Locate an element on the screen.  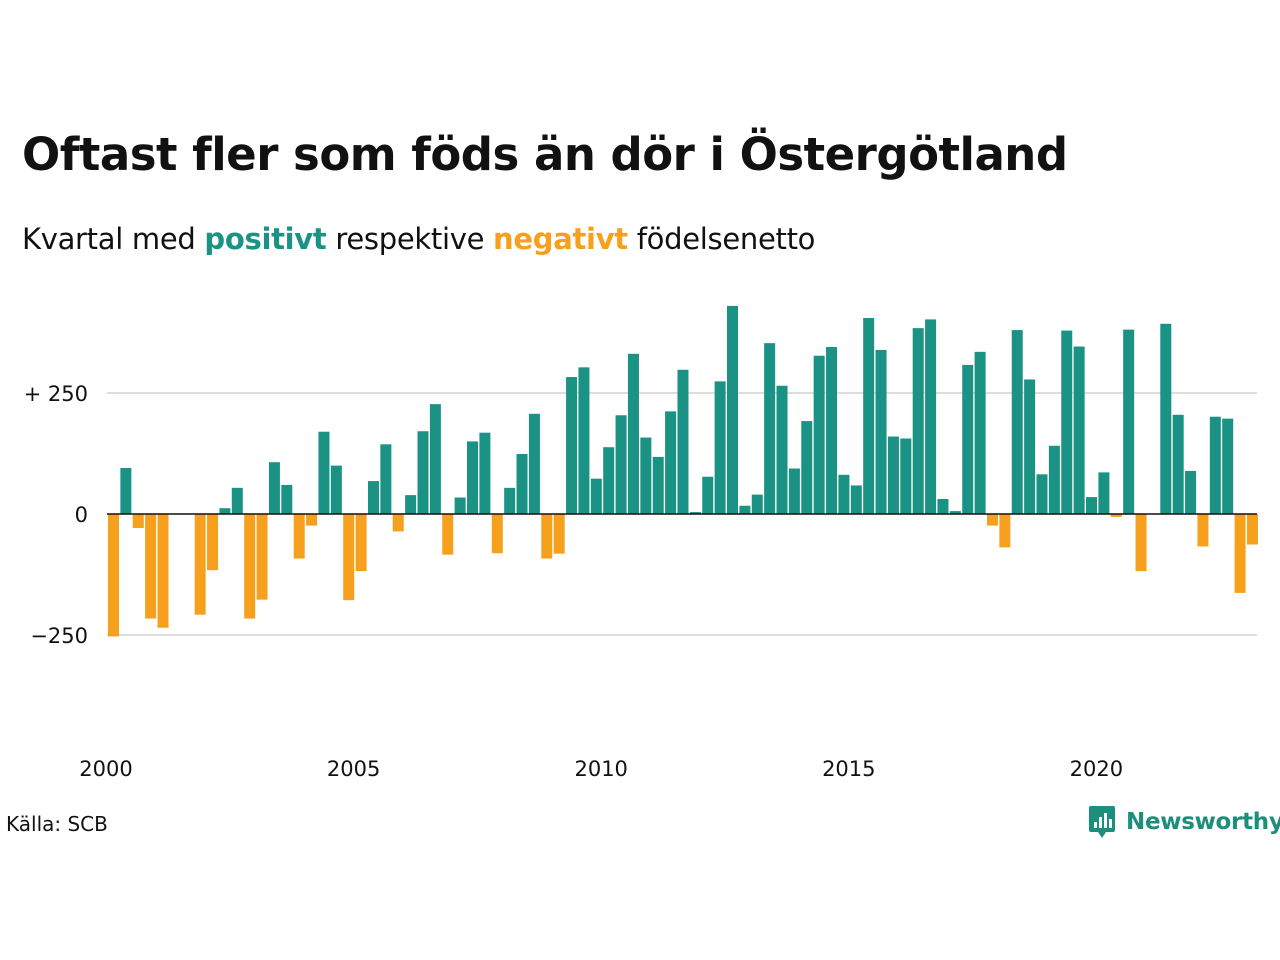
newsworthy-brand: Newsworthy is located at coordinates (1184, 822).